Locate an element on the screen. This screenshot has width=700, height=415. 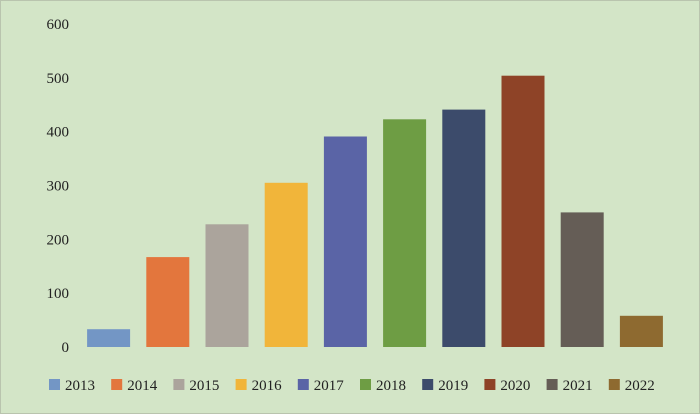
legend-swatch-2021 is located at coordinates (552, 384).